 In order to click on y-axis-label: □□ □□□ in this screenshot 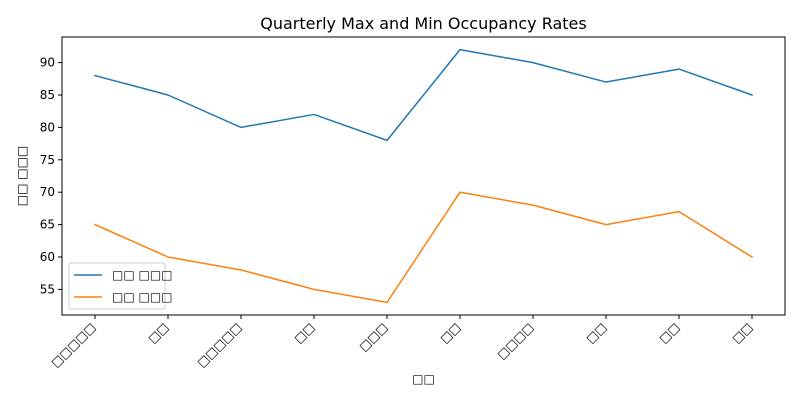, I will do `click(22, 176)`.